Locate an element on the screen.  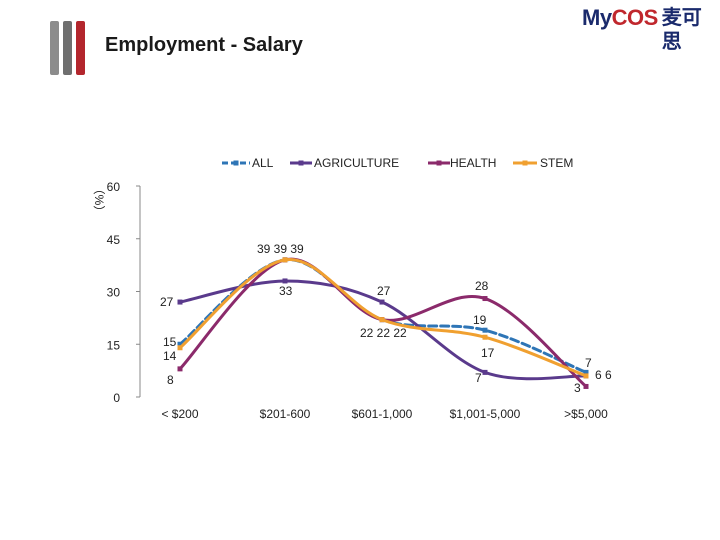
y-axis-label: （%） is located at coordinates (99, 200).